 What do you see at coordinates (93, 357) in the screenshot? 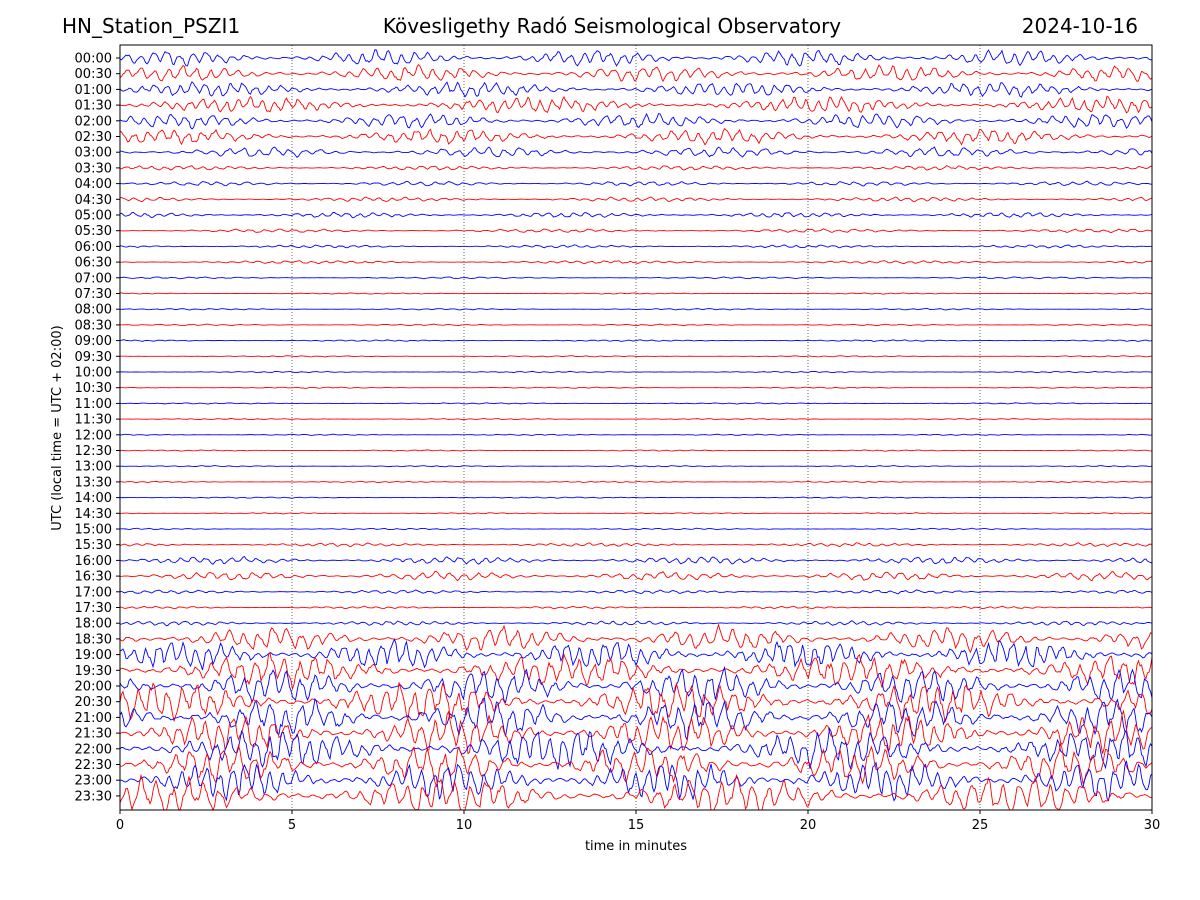
I see `y-tick-label: 09:30` at bounding box center [93, 357].